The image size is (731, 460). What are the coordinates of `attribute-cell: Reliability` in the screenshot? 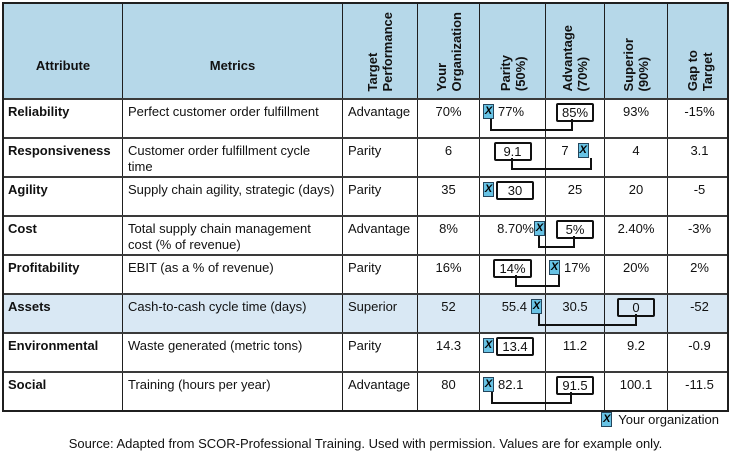 It's located at (39, 111).